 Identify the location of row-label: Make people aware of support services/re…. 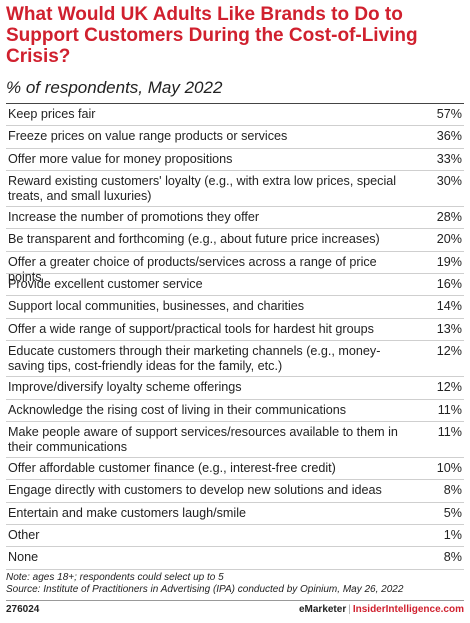
(203, 439).